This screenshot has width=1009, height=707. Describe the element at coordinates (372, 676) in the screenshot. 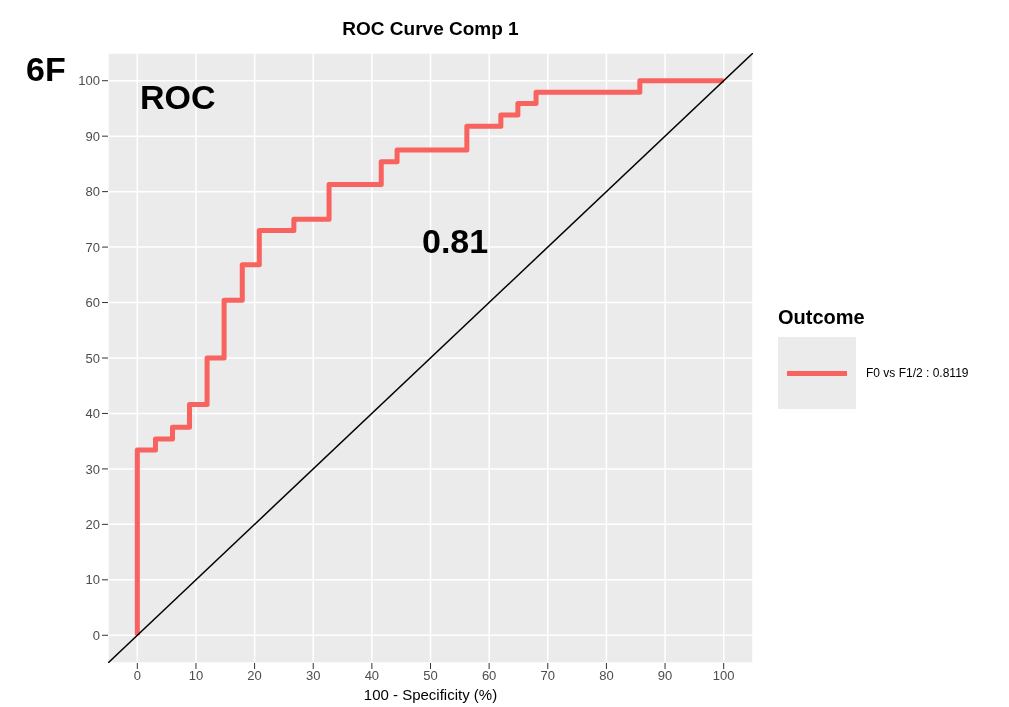

I see `x-tick-label: 40` at that location.